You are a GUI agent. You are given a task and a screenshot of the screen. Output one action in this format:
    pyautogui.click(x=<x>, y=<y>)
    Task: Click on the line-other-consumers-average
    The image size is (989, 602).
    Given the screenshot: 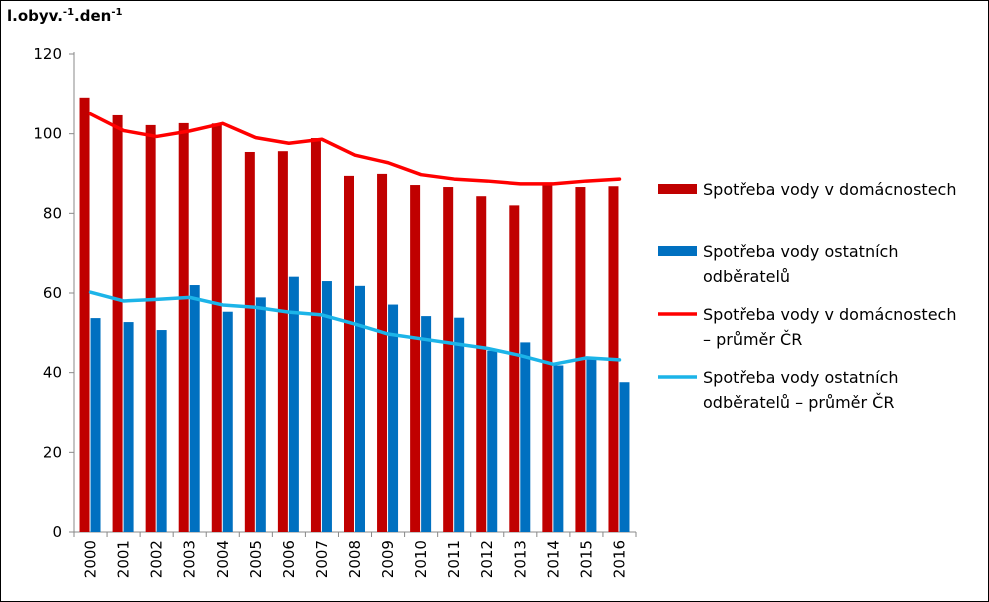 What is the action you would take?
    pyautogui.click(x=355, y=328)
    